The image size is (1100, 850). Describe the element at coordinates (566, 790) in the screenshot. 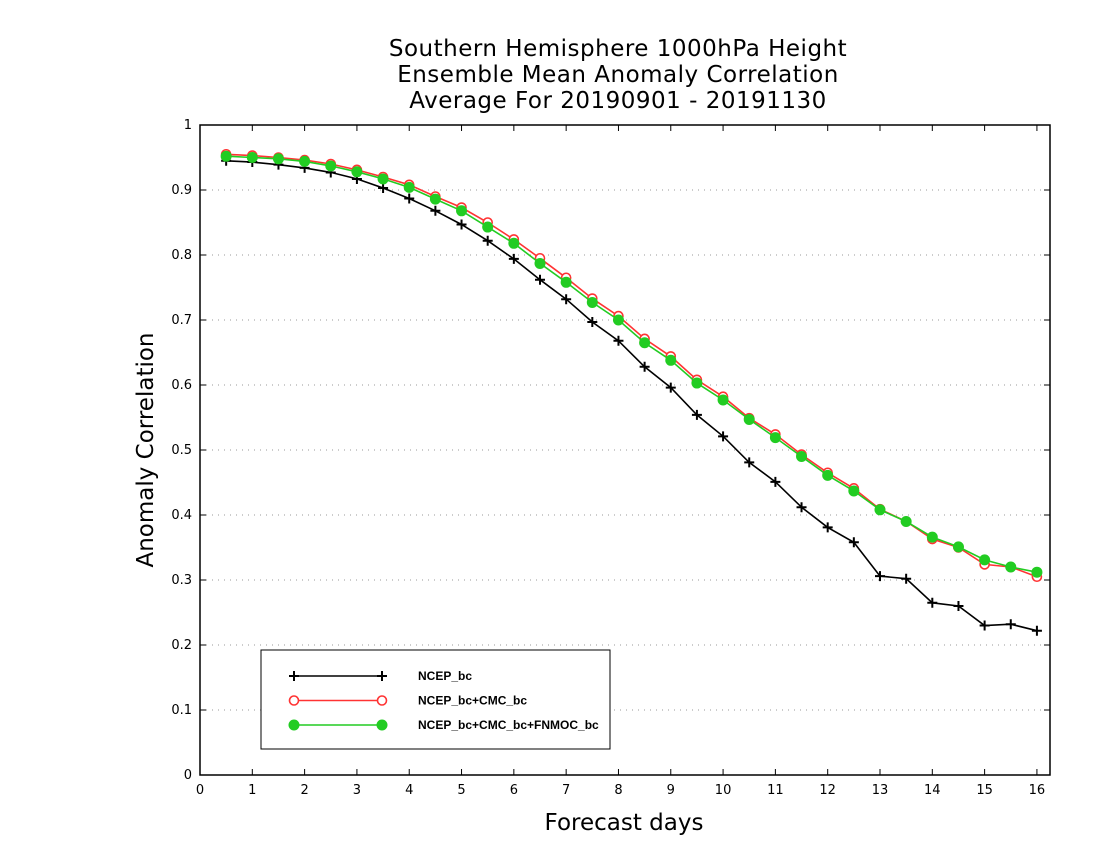

I see `x-tick-label: 7` at that location.